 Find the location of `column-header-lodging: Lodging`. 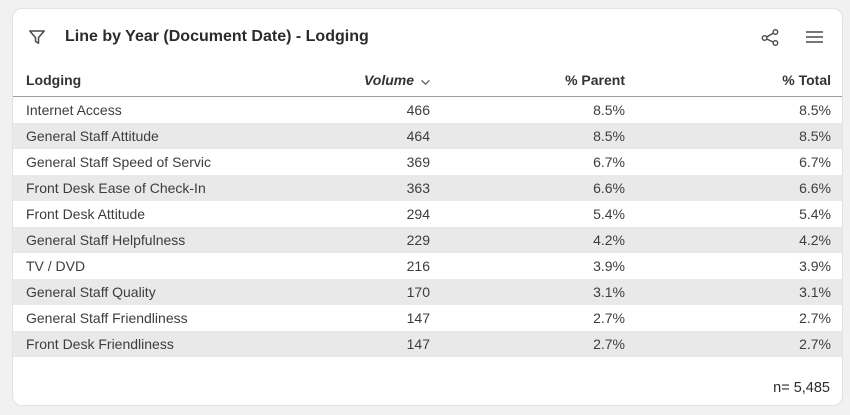

column-header-lodging: Lodging is located at coordinates (54, 80).